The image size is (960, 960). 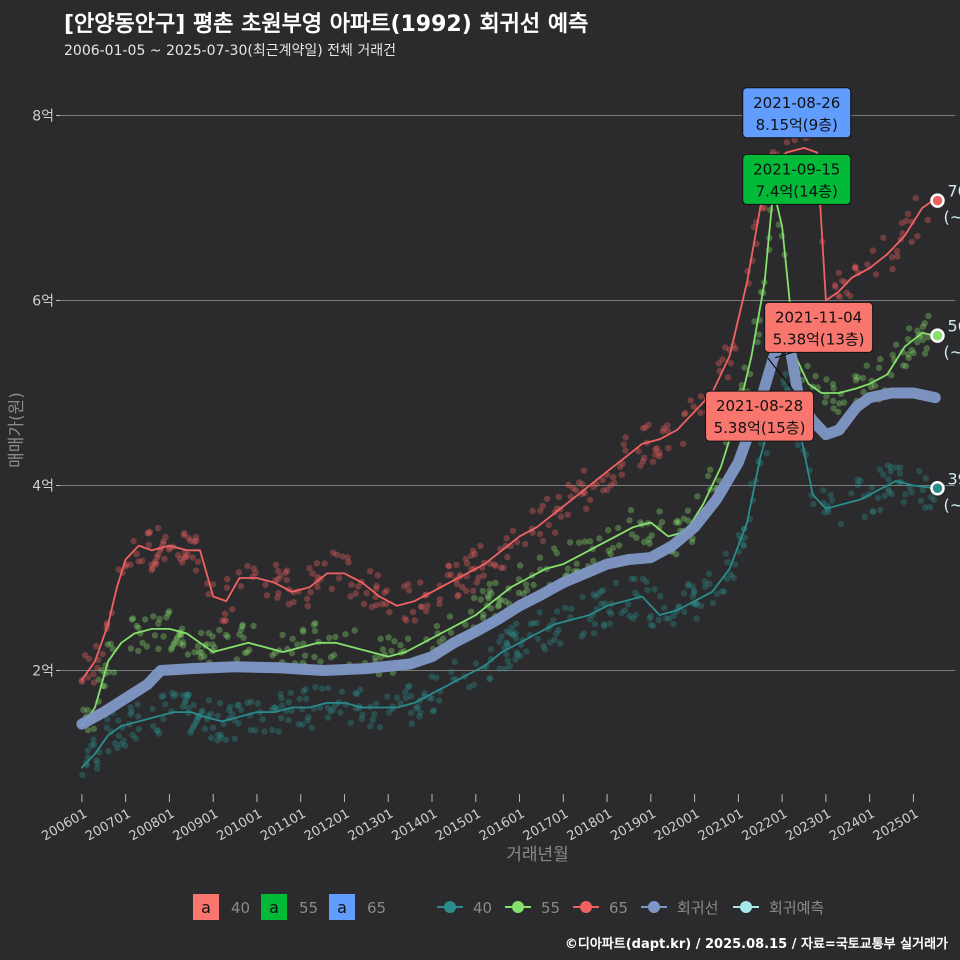 What do you see at coordinates (518, 907) in the screenshot?
I see `legend-line-marker` at bounding box center [518, 907].